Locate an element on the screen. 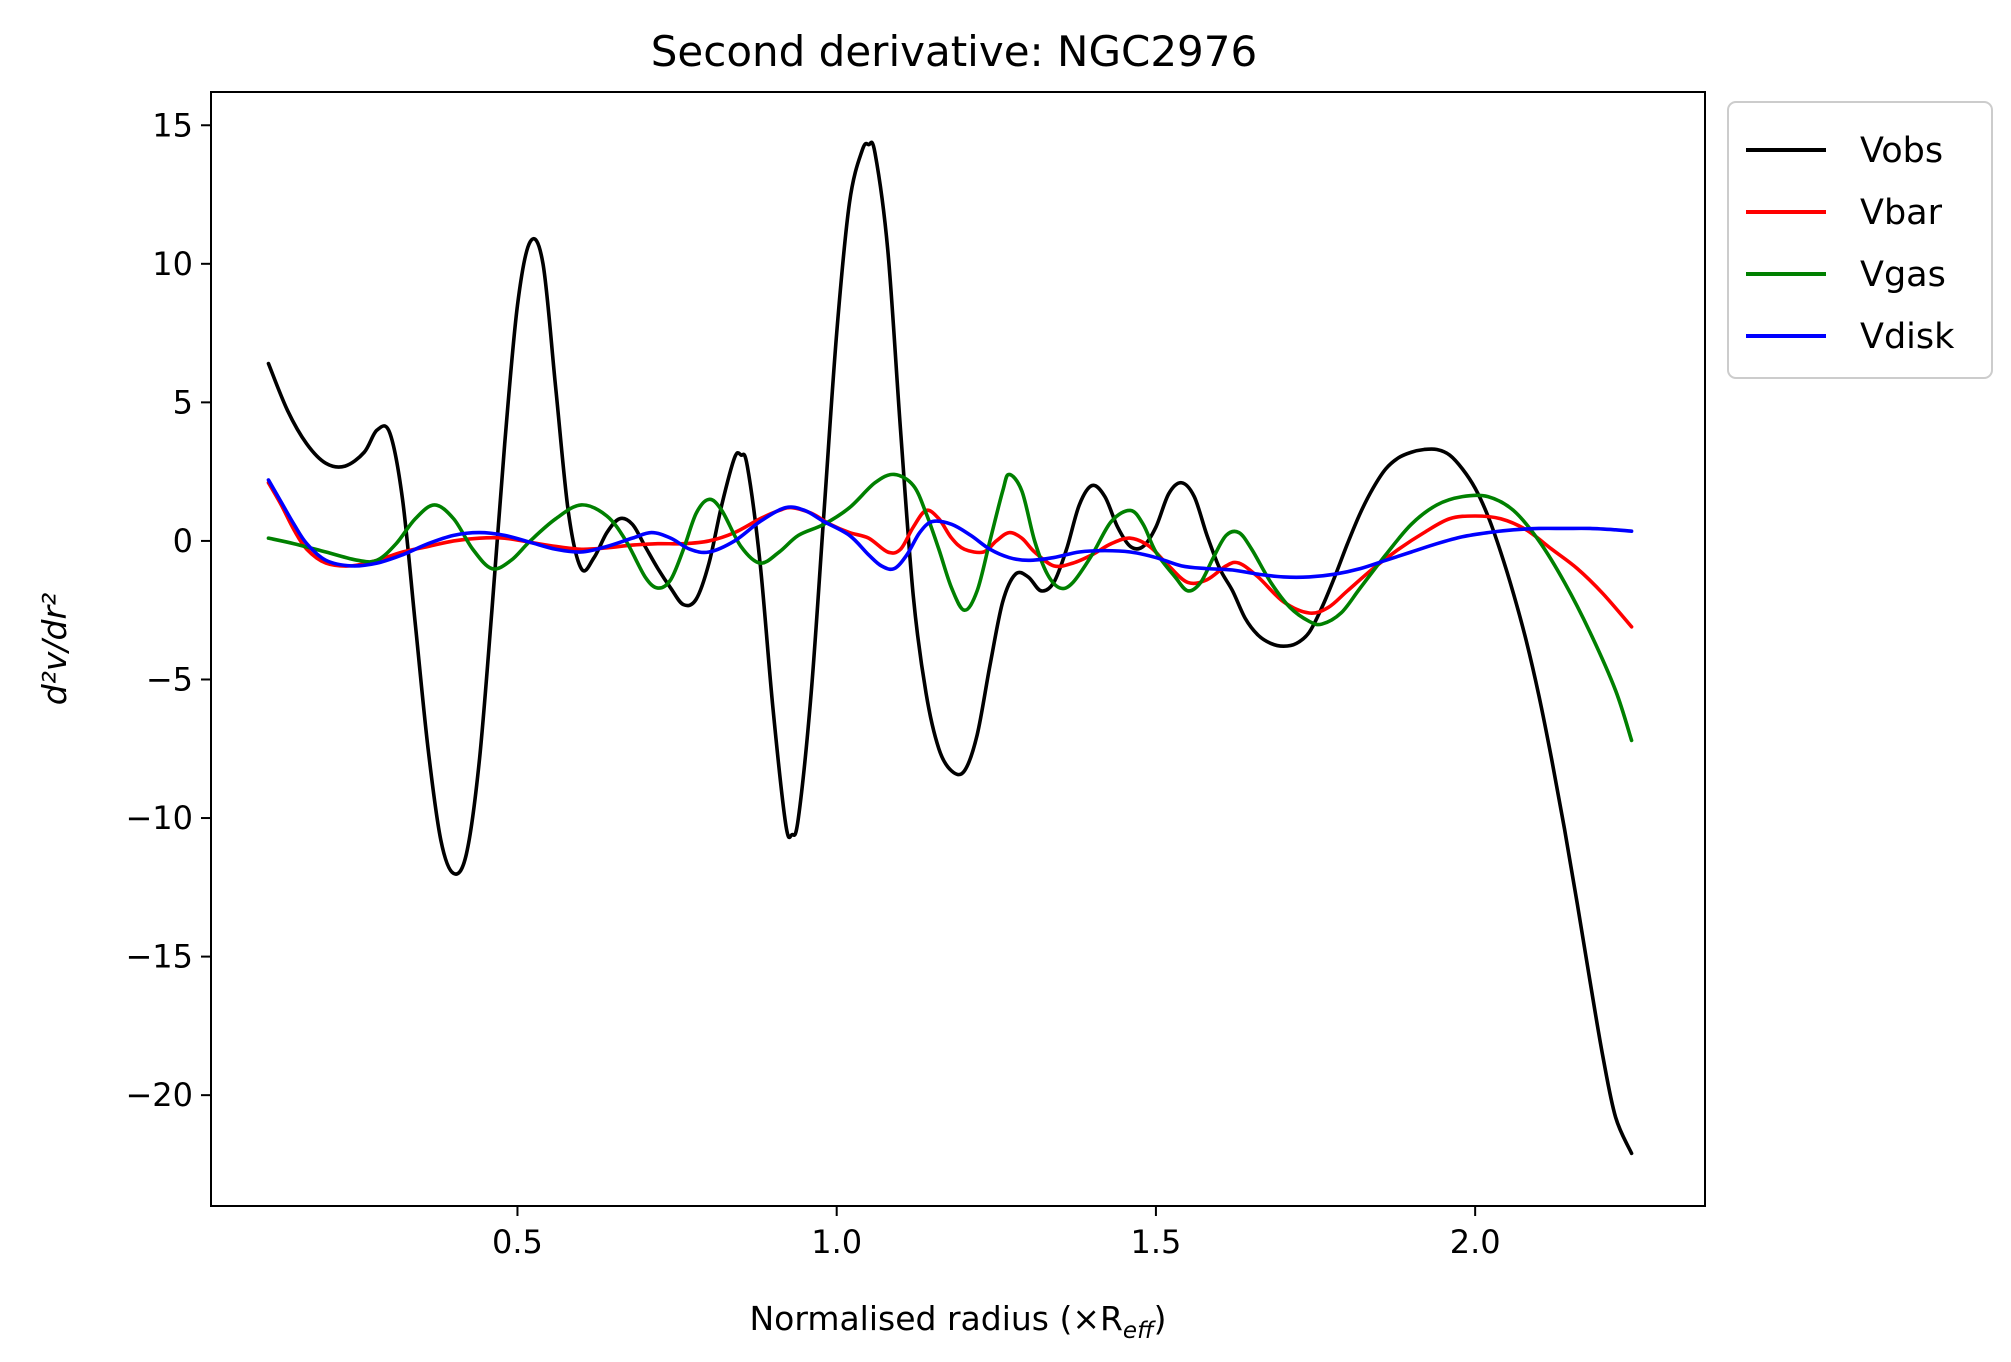 The width and height of the screenshot is (2011, 1362). x-axis-ticks: 0.5 1.0 1.5 2.0 is located at coordinates (996, 1233).